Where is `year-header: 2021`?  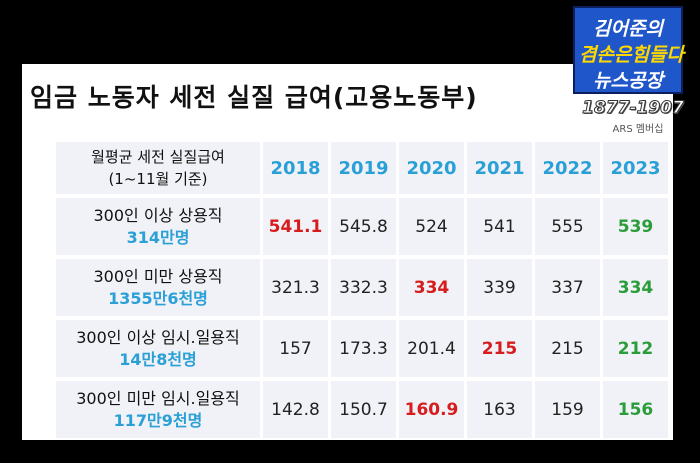
year-header: 2021 is located at coordinates (498, 168).